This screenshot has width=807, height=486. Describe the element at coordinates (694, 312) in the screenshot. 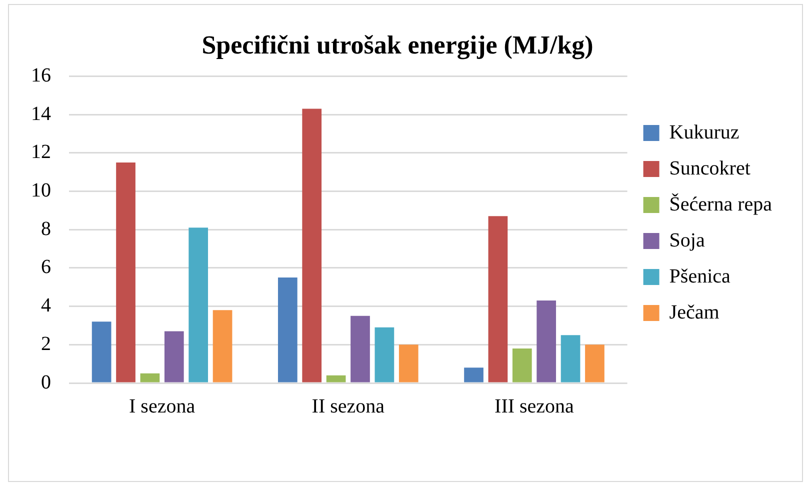

I see `legend-label: Ječam` at that location.